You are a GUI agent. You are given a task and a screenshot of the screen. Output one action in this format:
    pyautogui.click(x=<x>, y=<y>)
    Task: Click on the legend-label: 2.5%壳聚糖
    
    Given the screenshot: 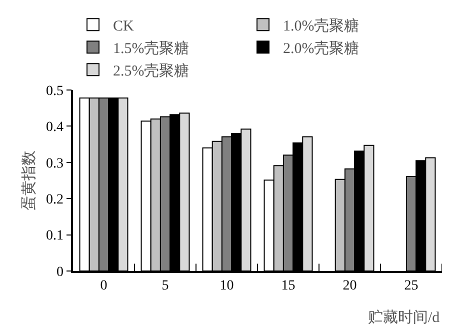 What is the action you would take?
    pyautogui.click(x=151, y=71)
    